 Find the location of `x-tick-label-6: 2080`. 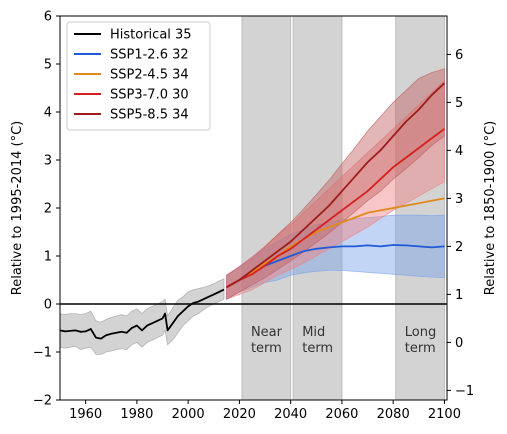

x-tick-label-6: 2080 is located at coordinates (393, 414).